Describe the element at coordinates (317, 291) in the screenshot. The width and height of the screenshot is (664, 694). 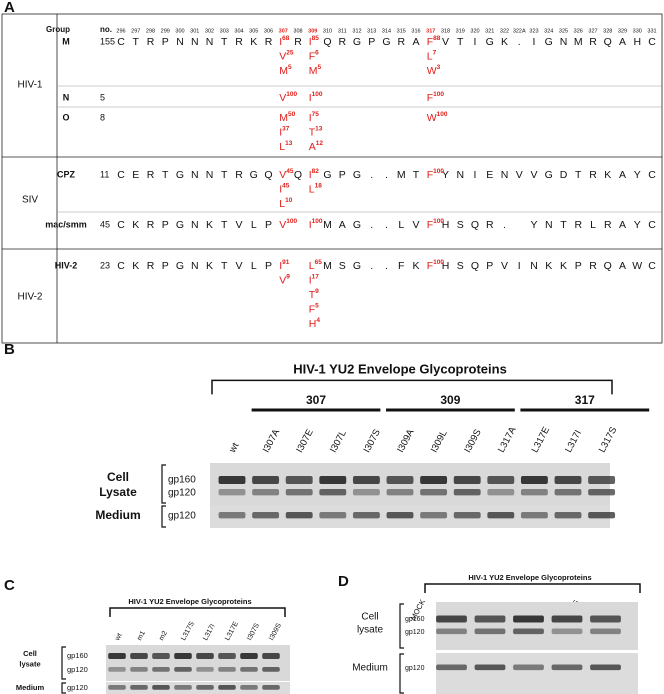
I see `variant-percent: 9` at that location.